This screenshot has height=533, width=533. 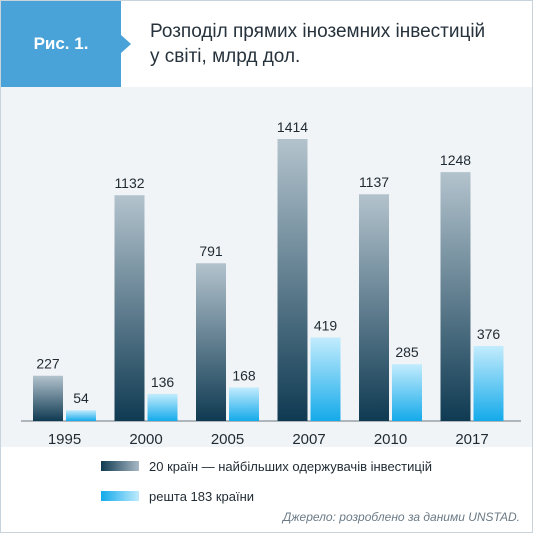 I want to click on bar-rest-1995, so click(x=81, y=415).